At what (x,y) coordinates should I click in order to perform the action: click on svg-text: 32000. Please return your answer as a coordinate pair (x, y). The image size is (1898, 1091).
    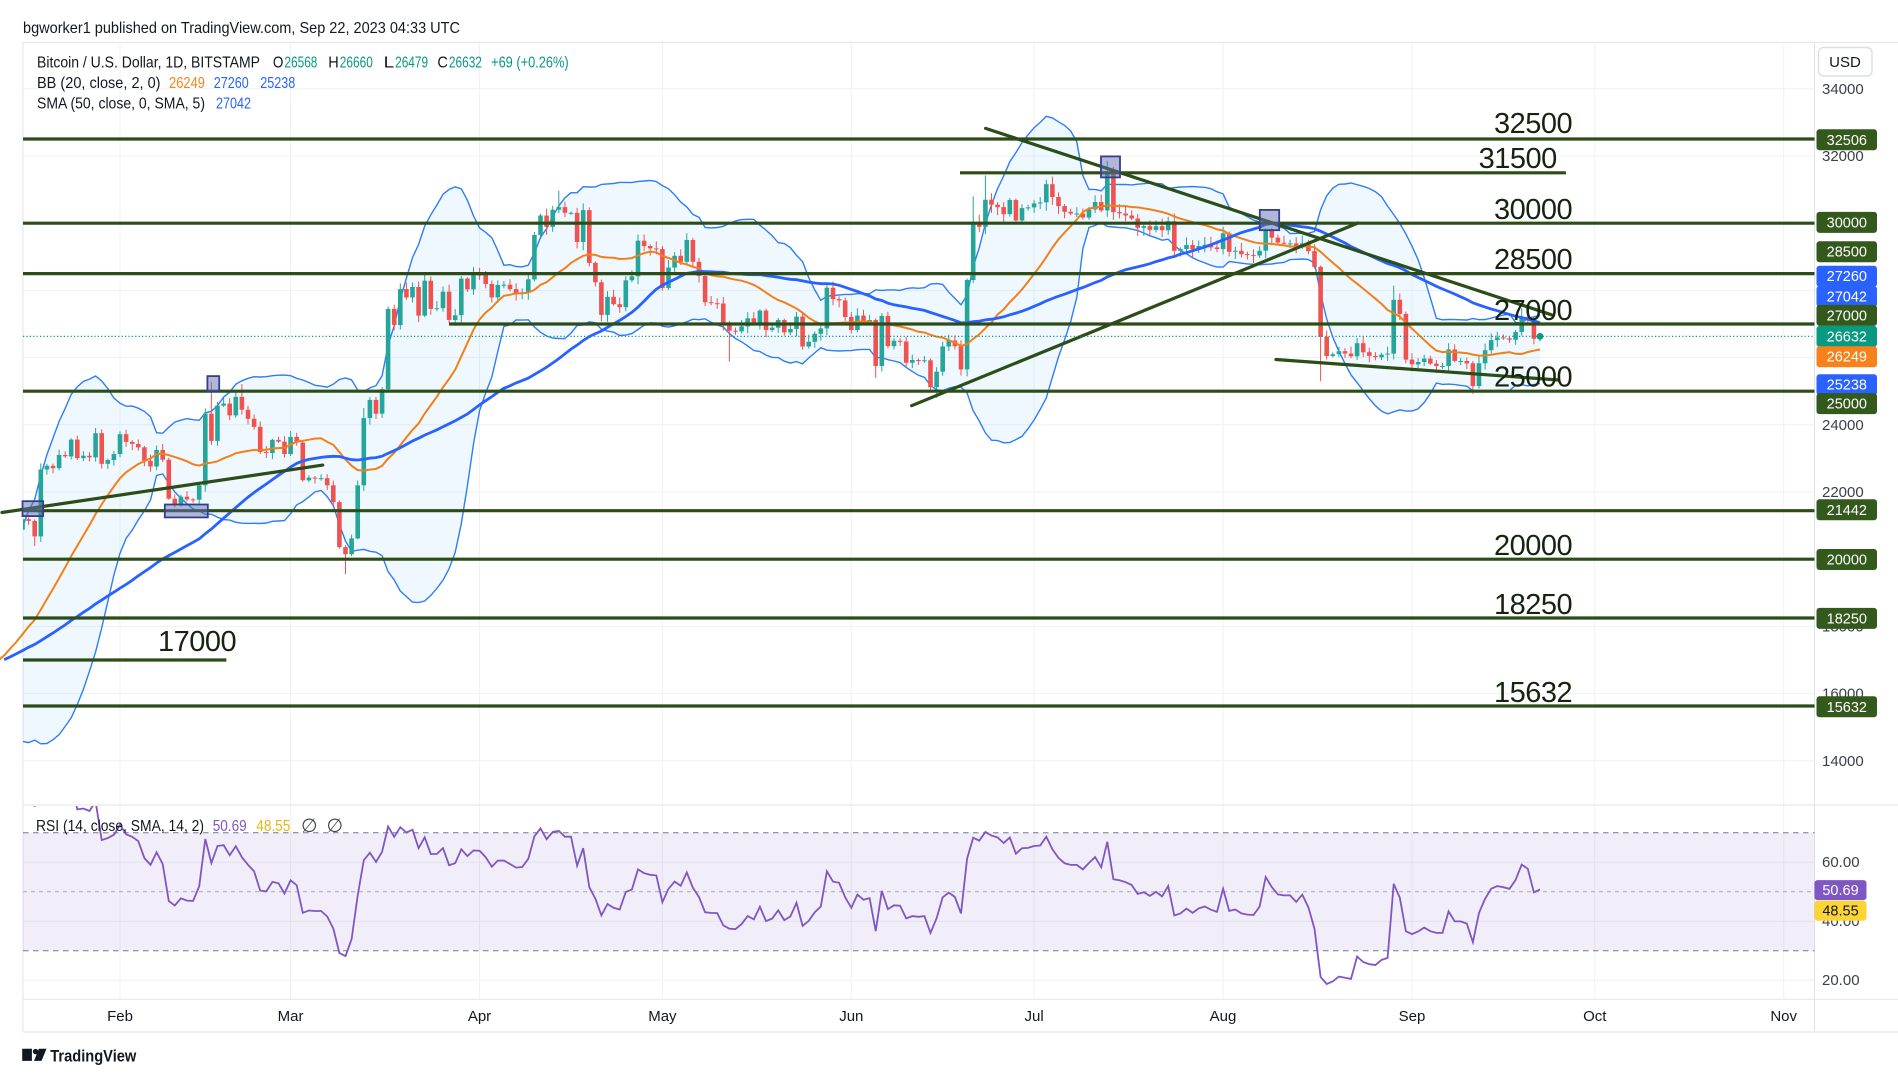
    Looking at the image, I should click on (1843, 156).